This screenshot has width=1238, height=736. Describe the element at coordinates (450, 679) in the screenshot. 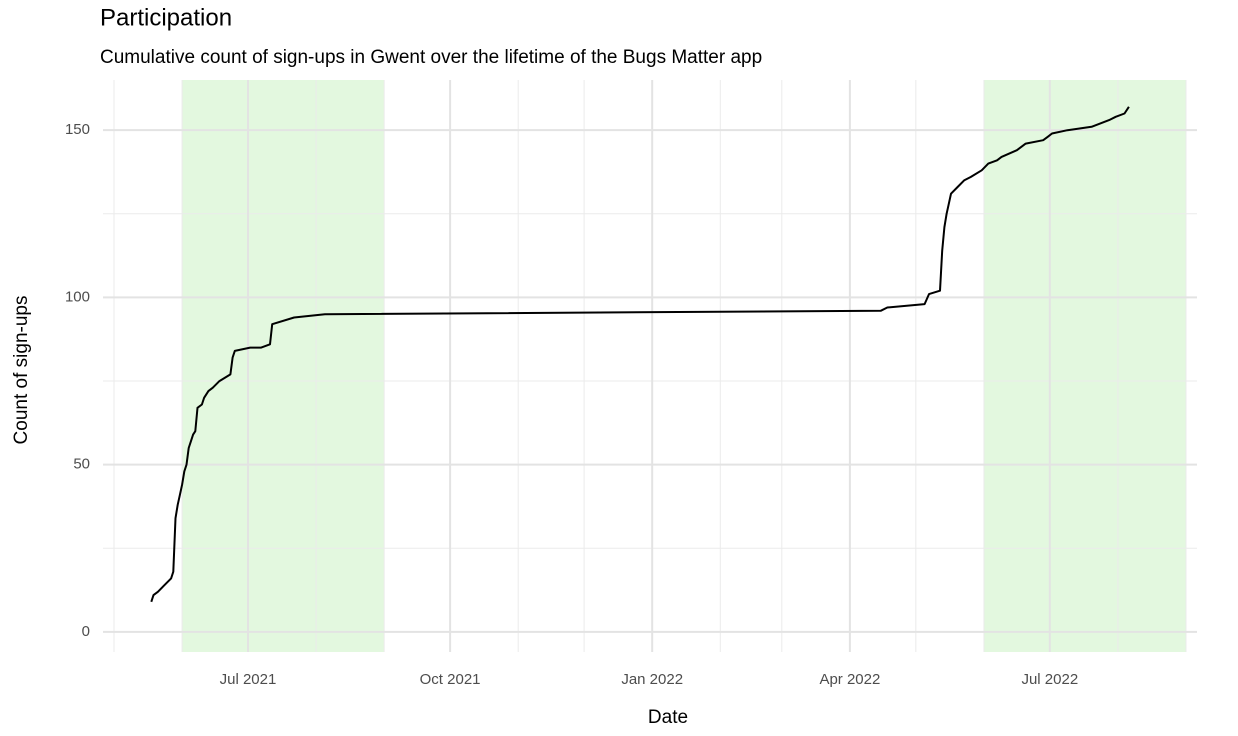

I see `x-tick-label: Oct 2021` at that location.